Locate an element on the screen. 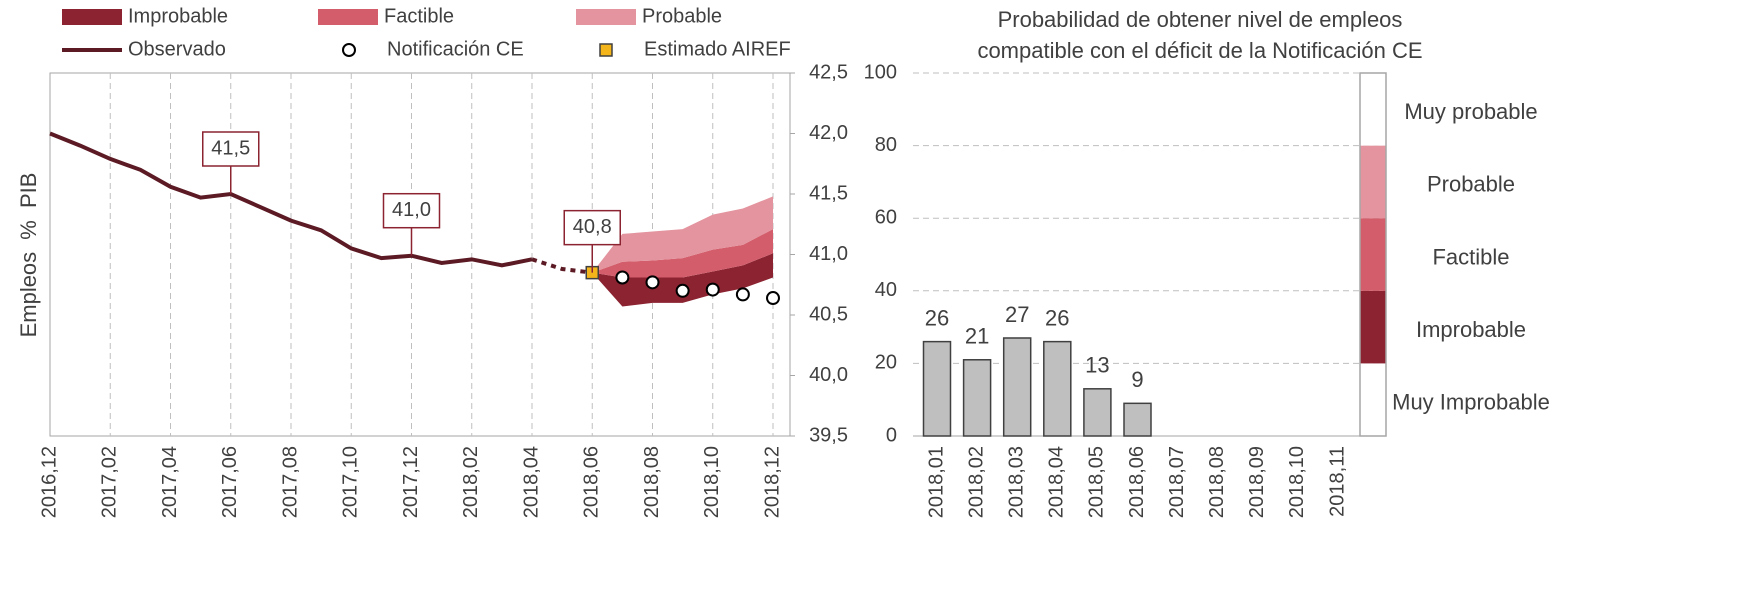  x-tick-label: 2017,12 is located at coordinates (411, 482).